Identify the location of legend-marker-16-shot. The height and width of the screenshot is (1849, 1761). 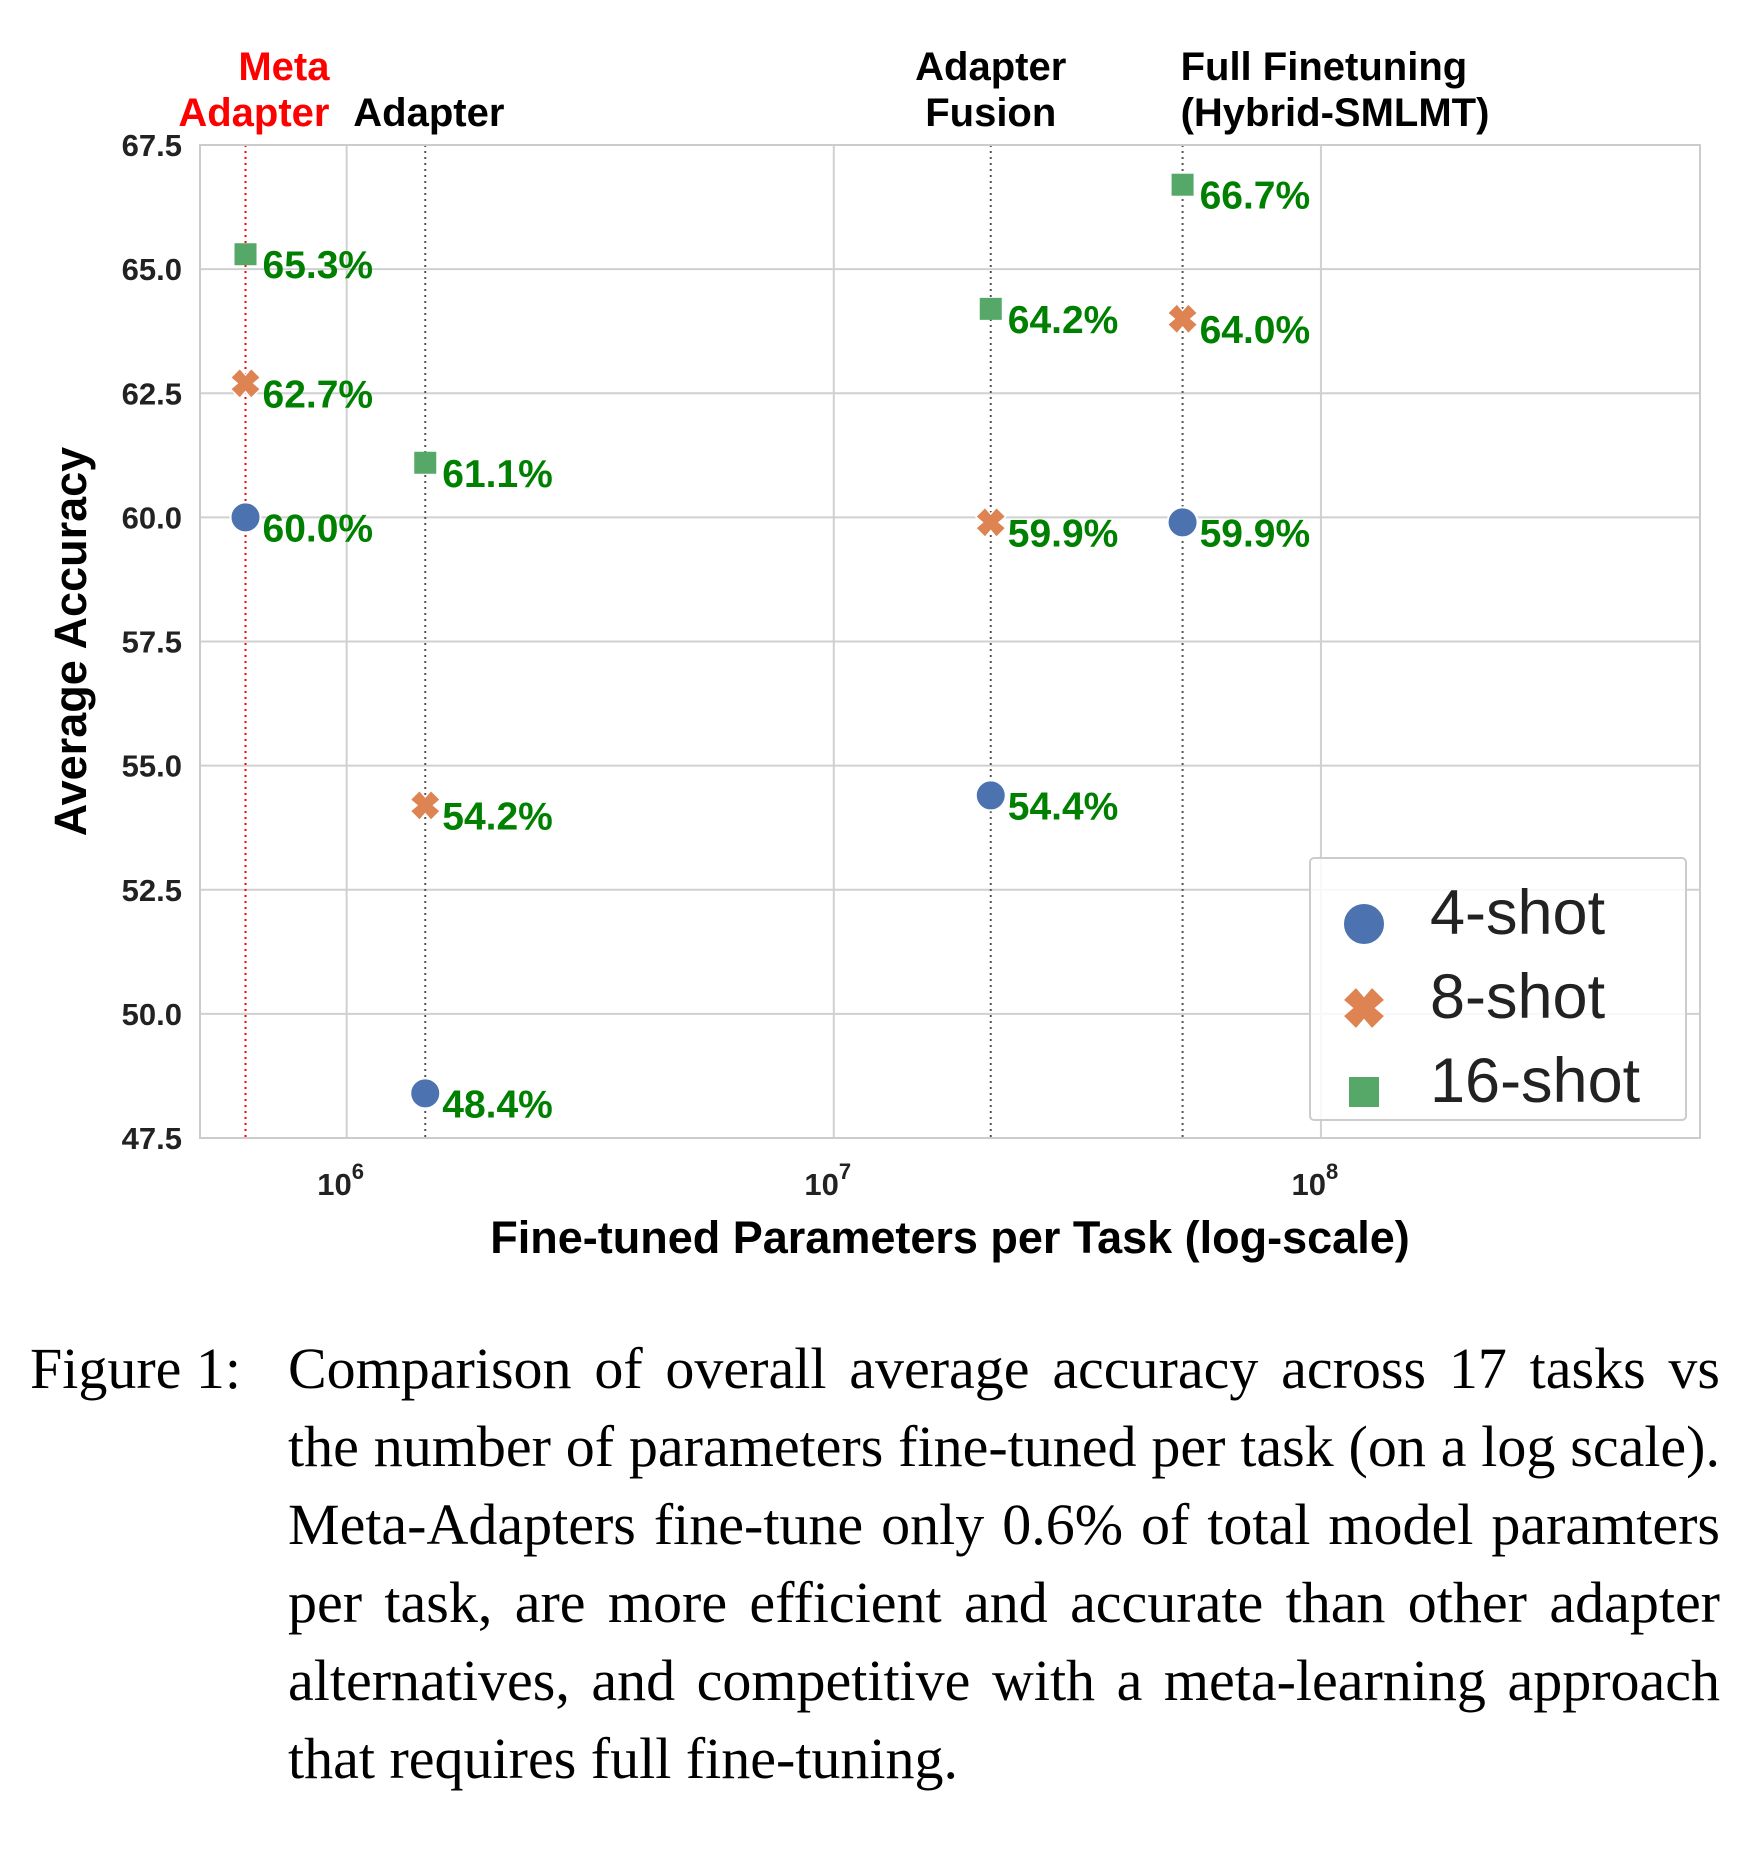
(1364, 1092).